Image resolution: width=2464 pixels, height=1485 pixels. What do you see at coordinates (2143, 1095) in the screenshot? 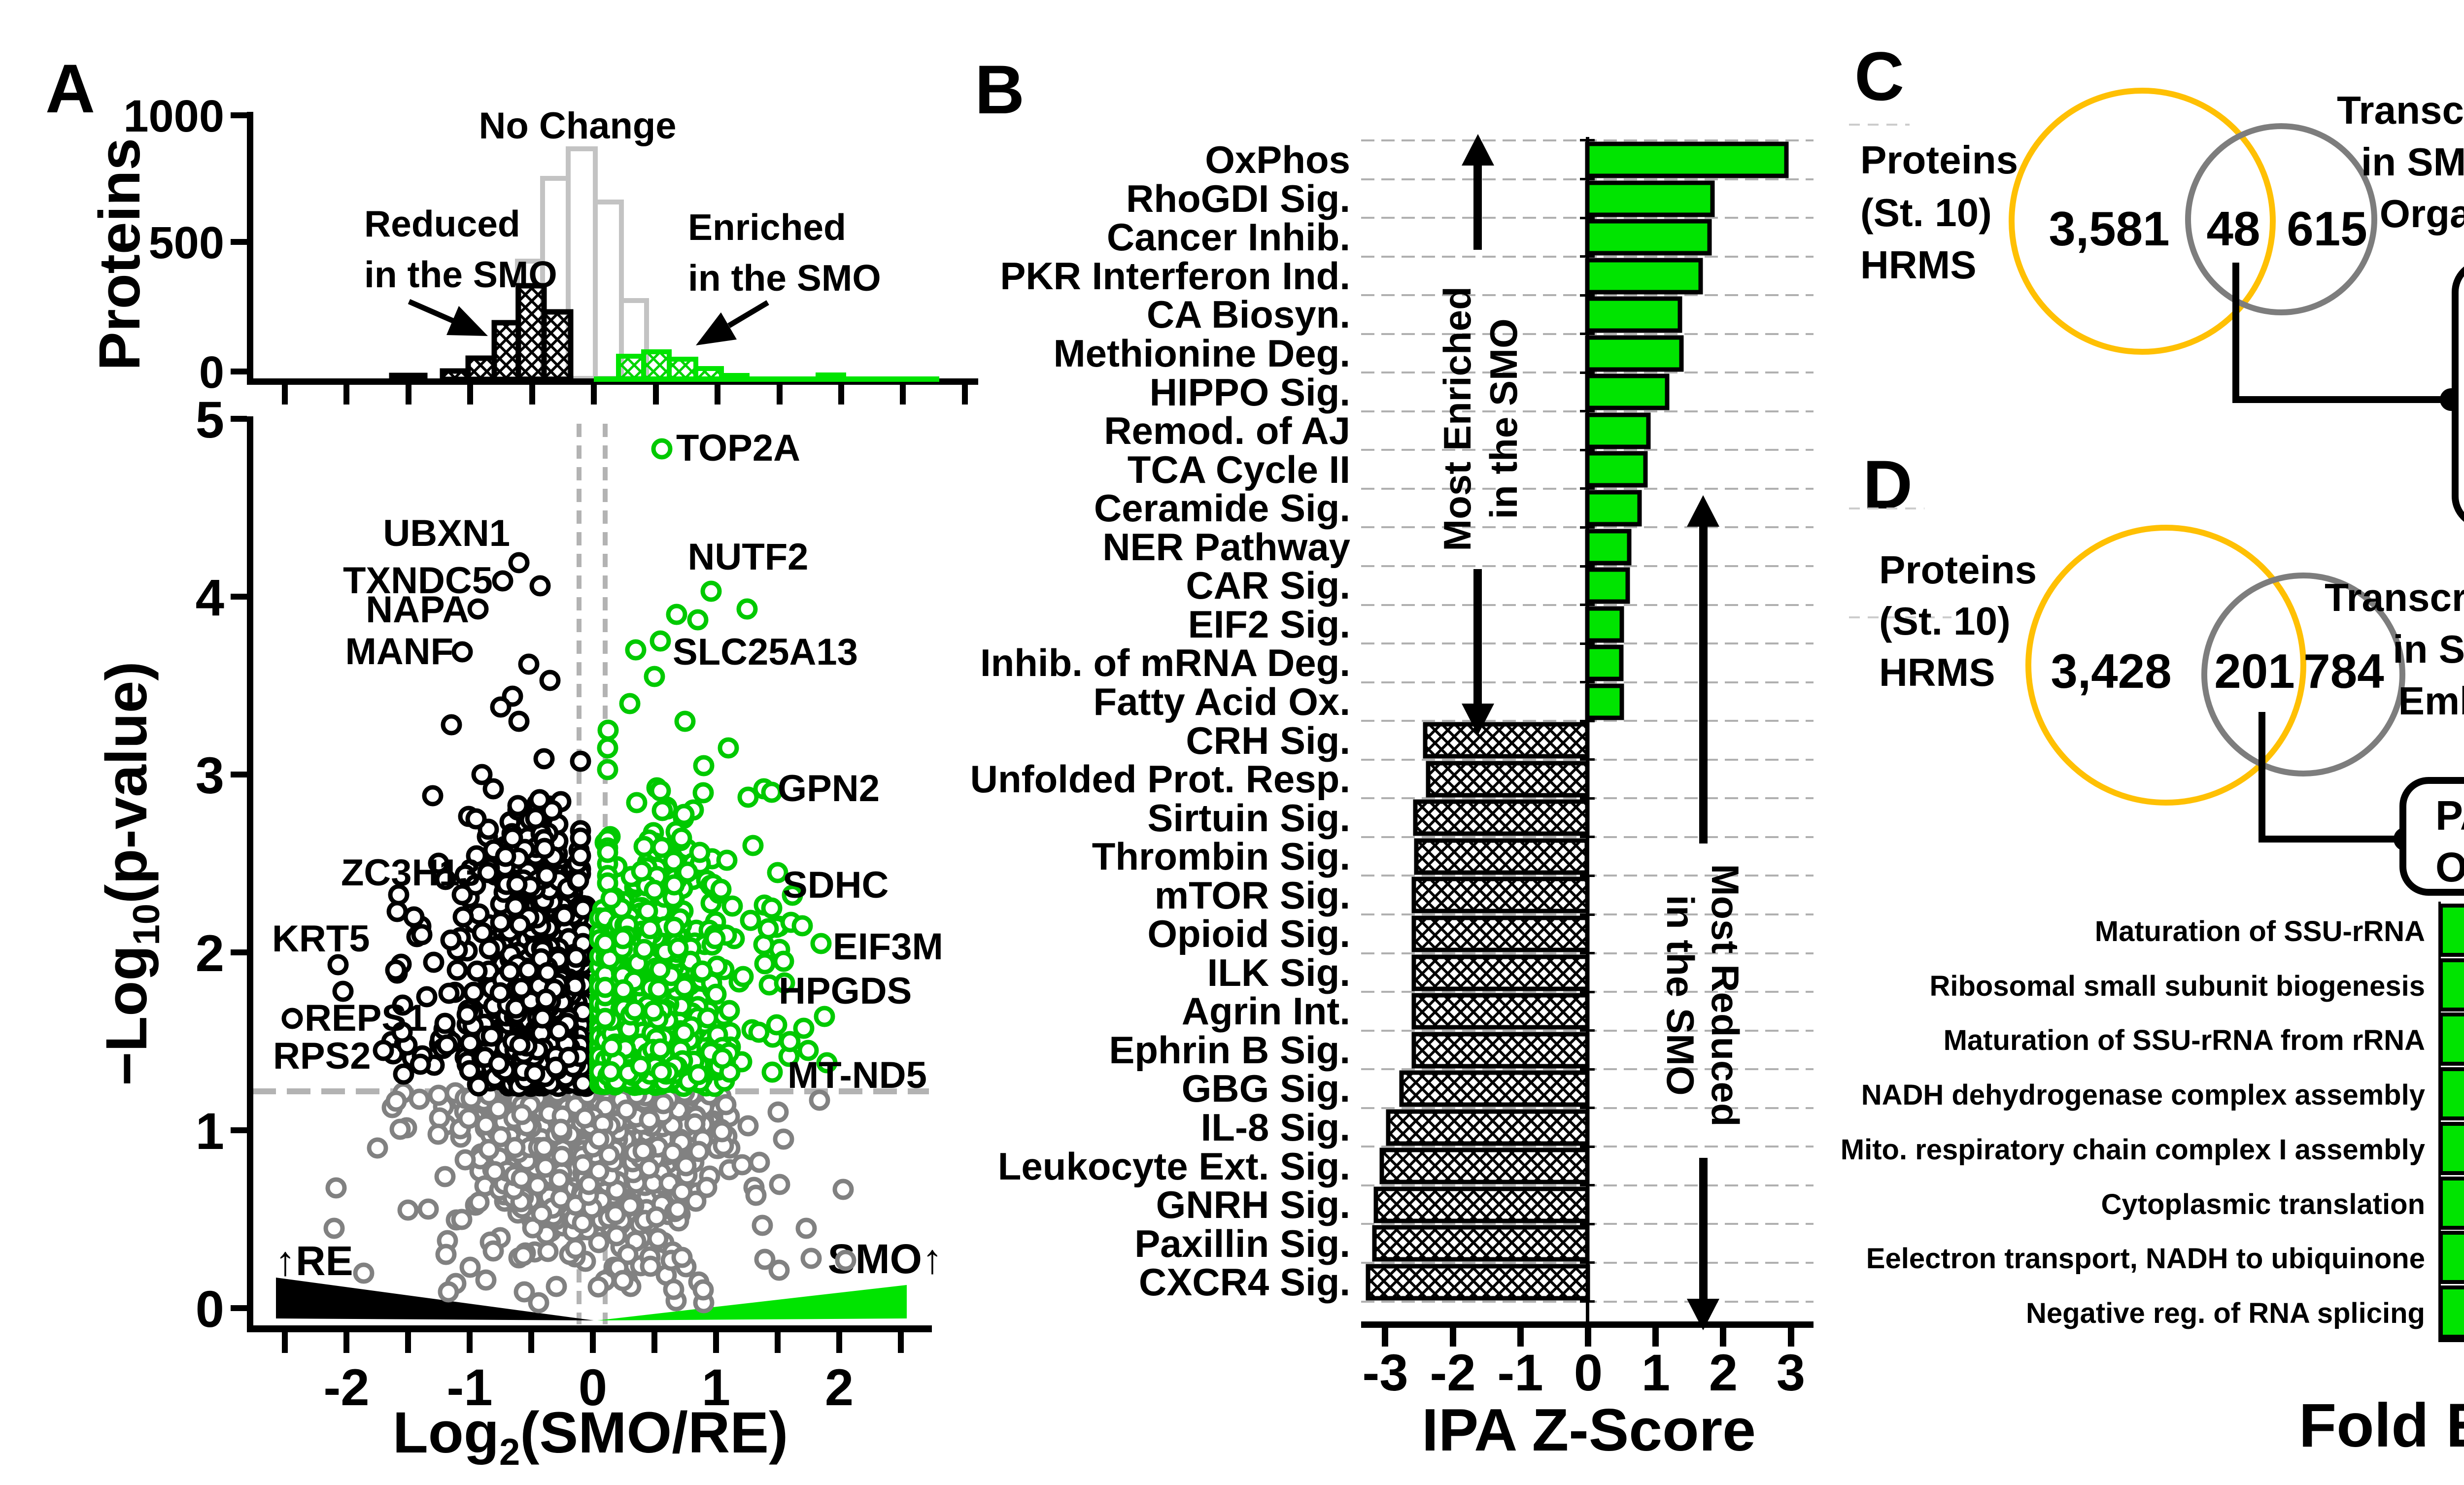
I see `svg-text:NADH dehydrogenase complex ass: NADH dehydrogenase complex assembly` at bounding box center [2143, 1095].